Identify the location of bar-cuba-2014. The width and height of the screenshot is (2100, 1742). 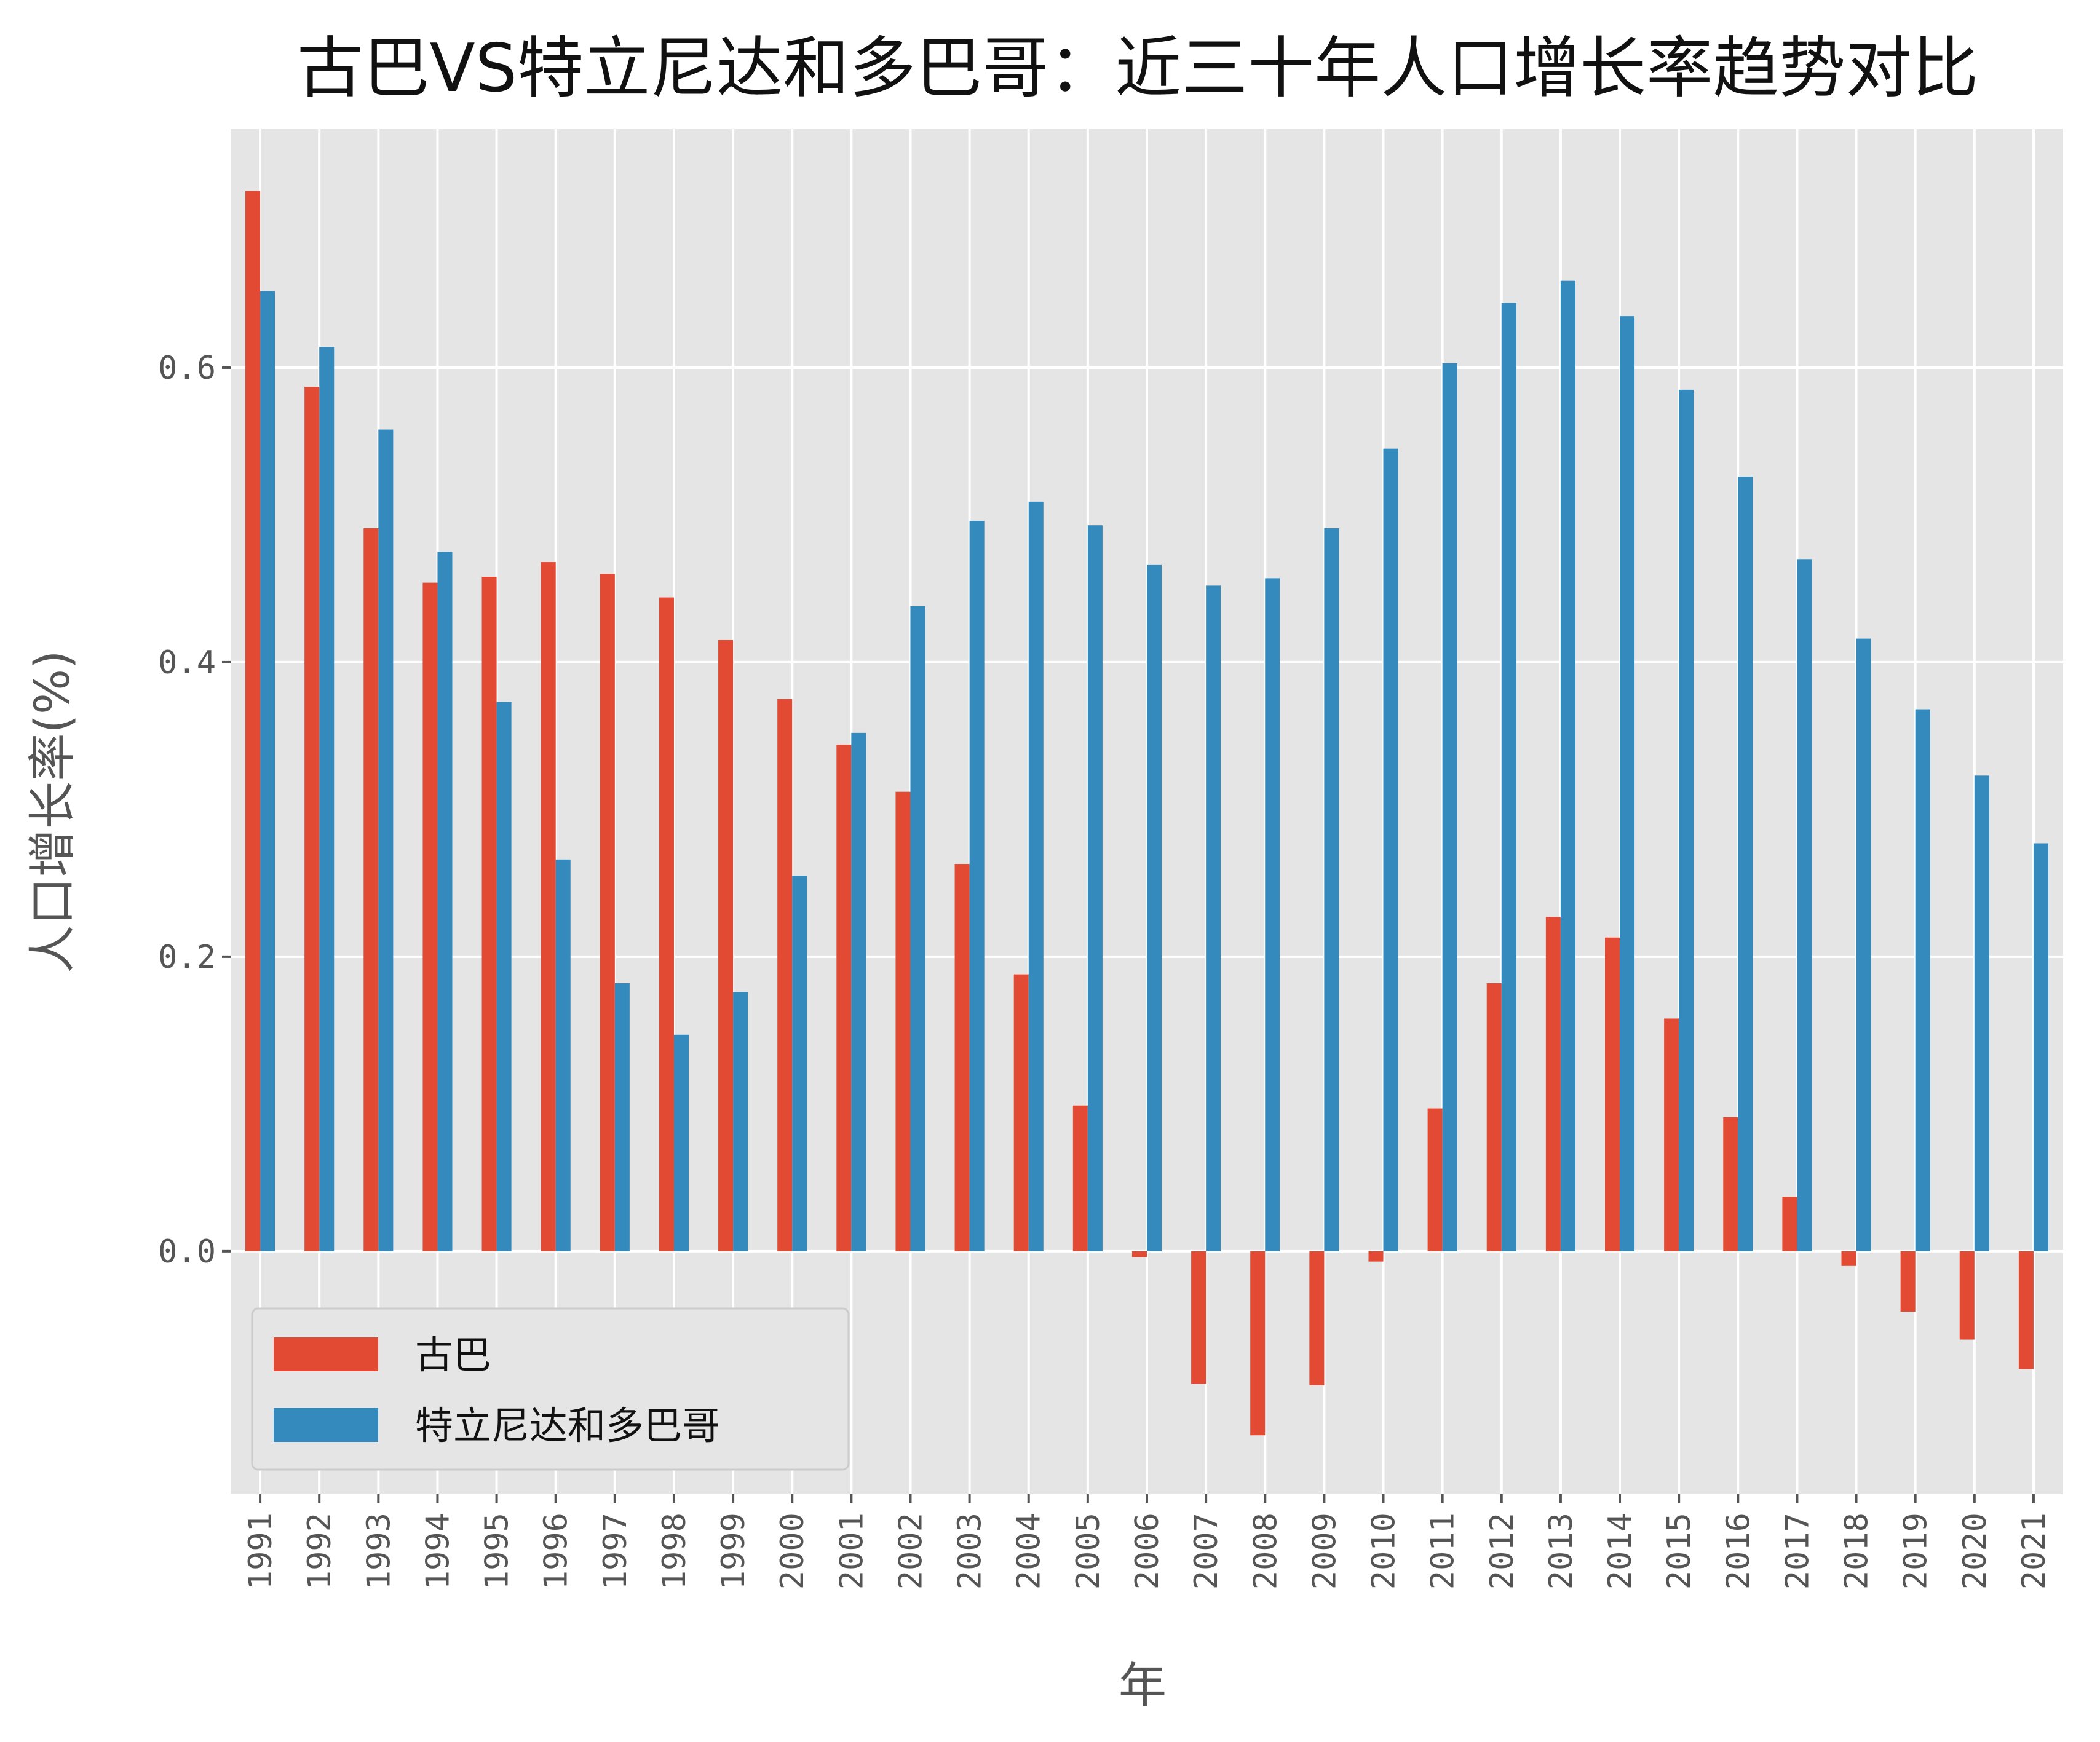
(1612, 1094).